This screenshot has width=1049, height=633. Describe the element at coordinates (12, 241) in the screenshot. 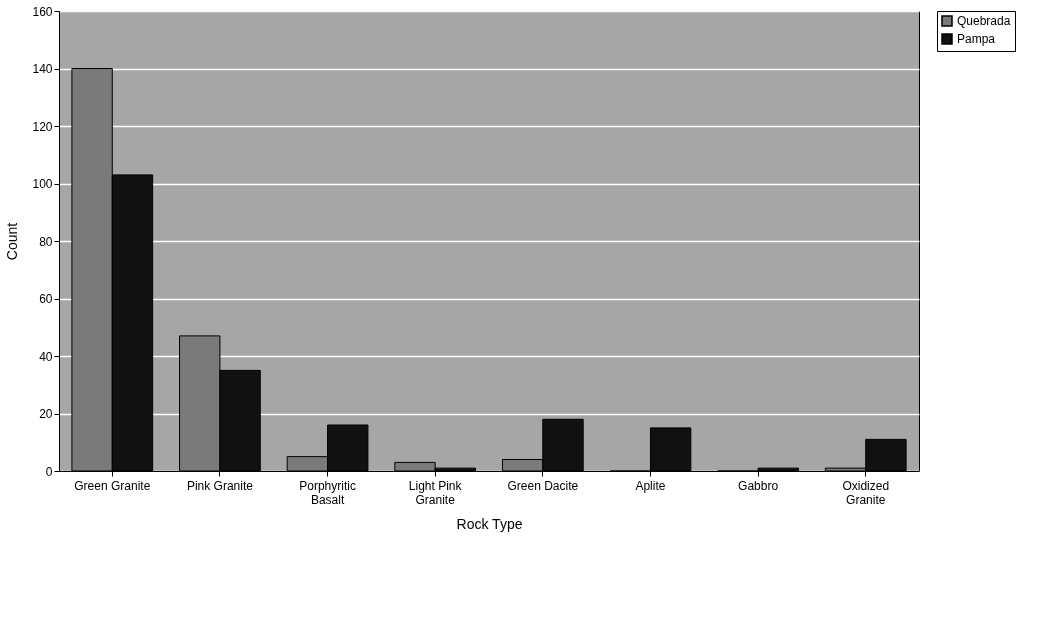

I see `y-axis-title: Count` at that location.